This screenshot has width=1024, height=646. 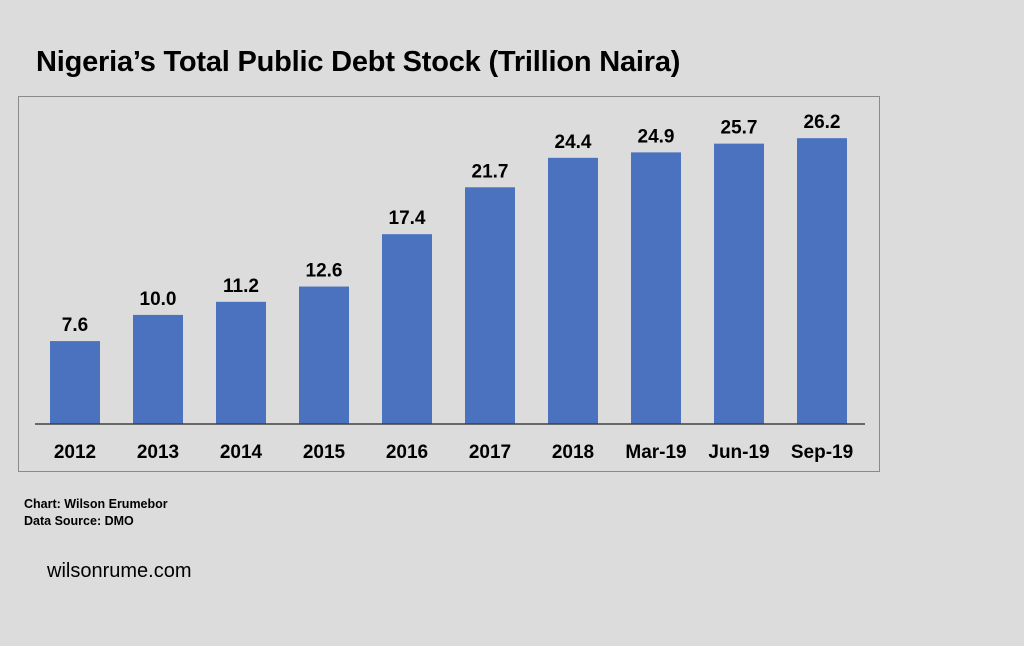 What do you see at coordinates (119, 571) in the screenshot?
I see `website-url: wilsonrume.com` at bounding box center [119, 571].